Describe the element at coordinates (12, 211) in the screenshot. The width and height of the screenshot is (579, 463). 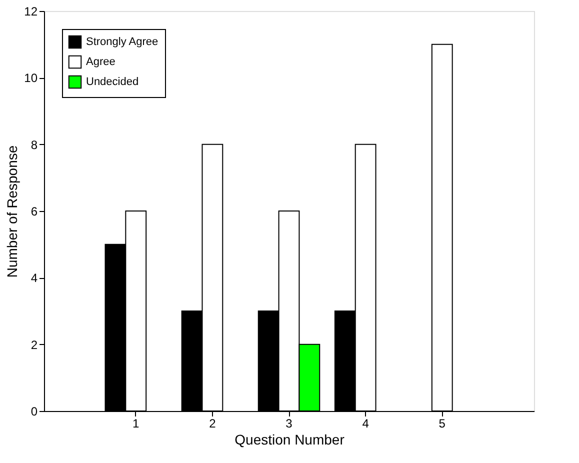
I see `y-axis-title: Number of Response` at that location.